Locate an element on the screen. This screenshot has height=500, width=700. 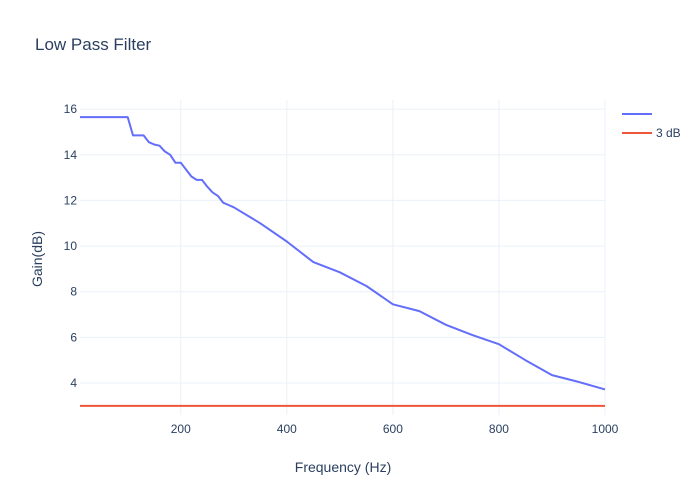
y-tick-label: 4 is located at coordinates (73, 383).